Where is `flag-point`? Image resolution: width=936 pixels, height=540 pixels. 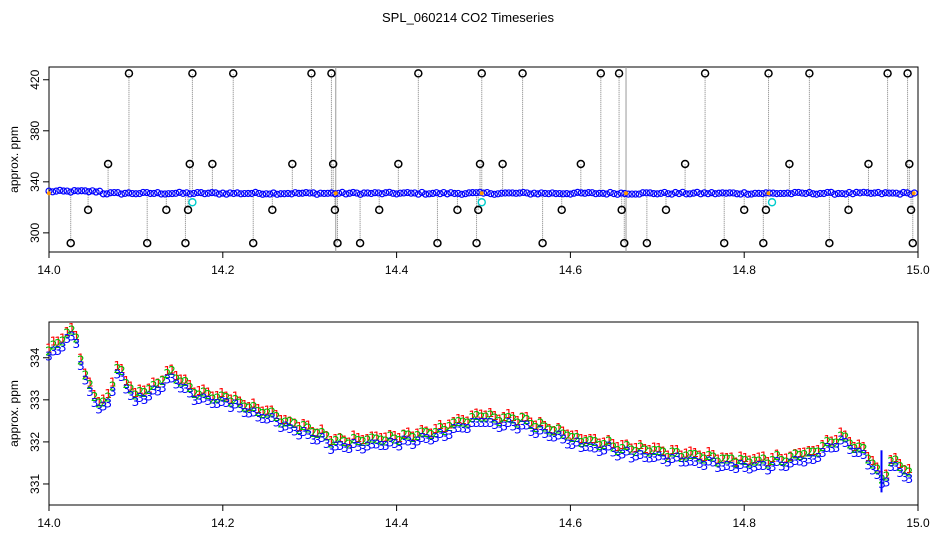 flag-point is located at coordinates (481, 202).